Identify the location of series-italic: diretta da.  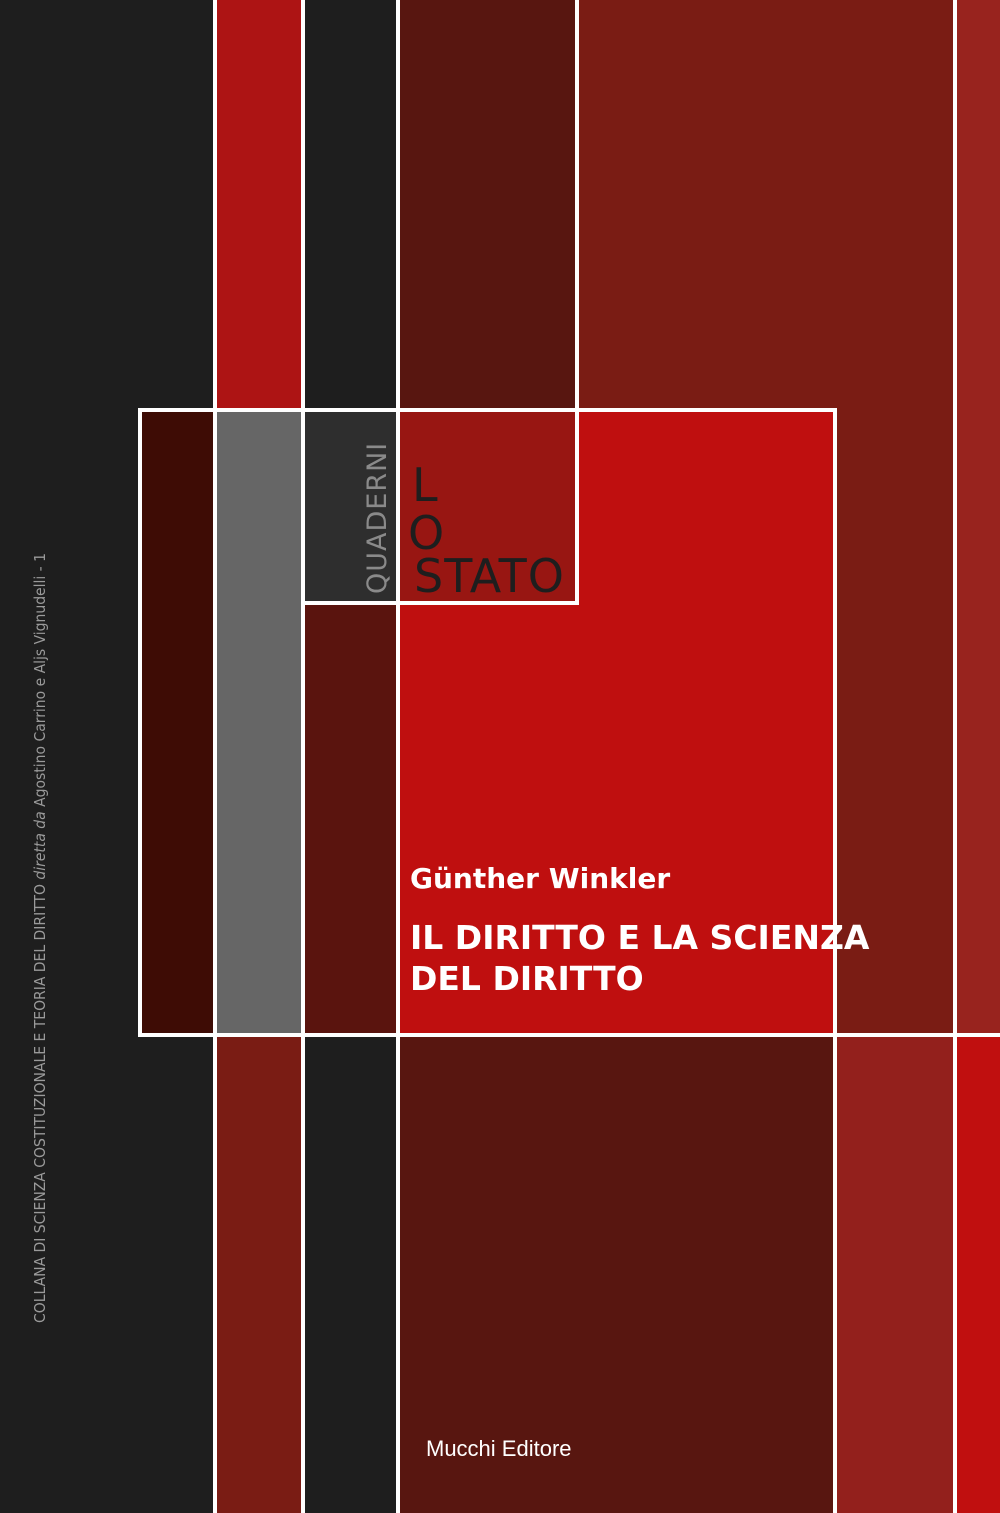
(40, 845).